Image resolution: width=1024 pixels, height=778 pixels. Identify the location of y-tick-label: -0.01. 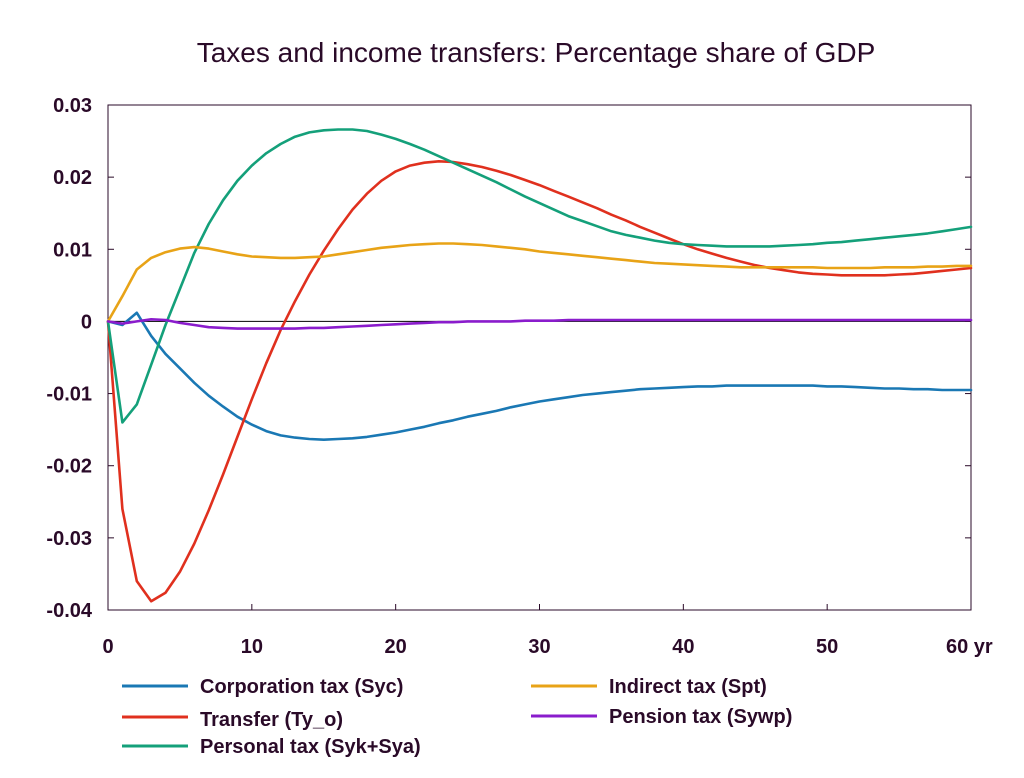
(69, 395).